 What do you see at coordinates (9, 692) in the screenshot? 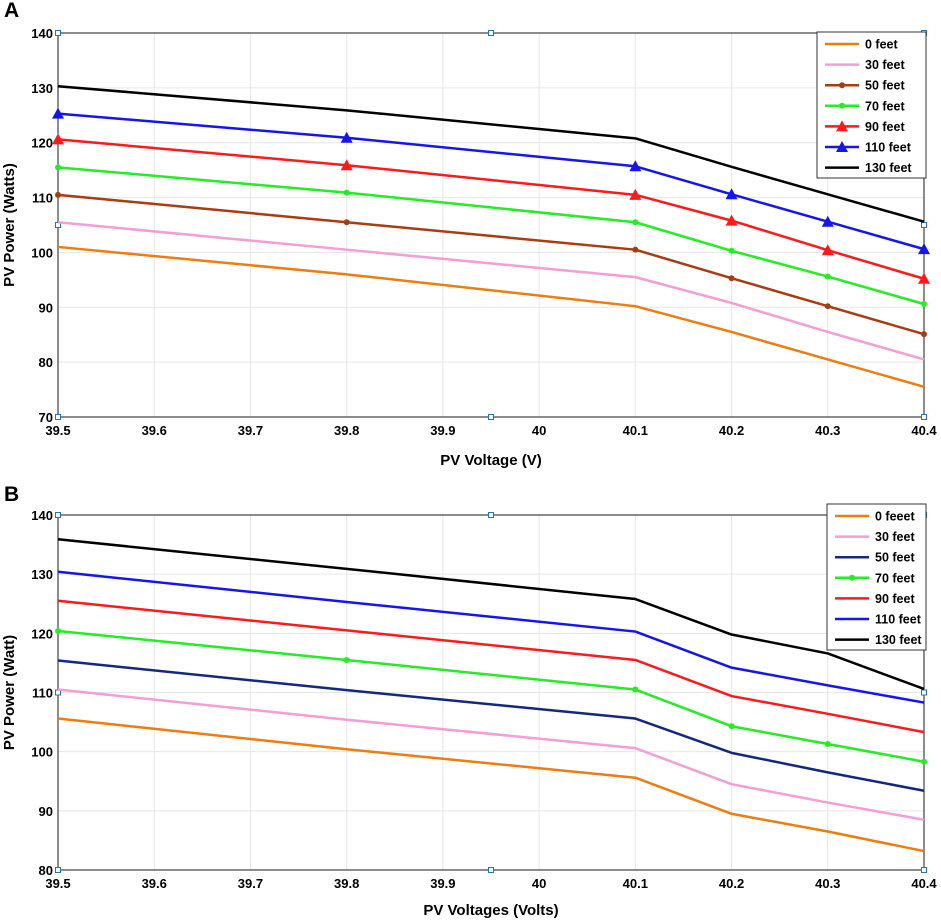
I see `y-axis-label: PV Power (Watt)` at bounding box center [9, 692].